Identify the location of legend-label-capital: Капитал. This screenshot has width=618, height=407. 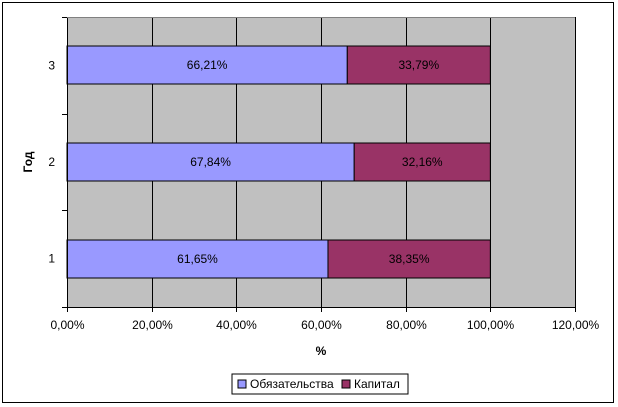
(377, 384).